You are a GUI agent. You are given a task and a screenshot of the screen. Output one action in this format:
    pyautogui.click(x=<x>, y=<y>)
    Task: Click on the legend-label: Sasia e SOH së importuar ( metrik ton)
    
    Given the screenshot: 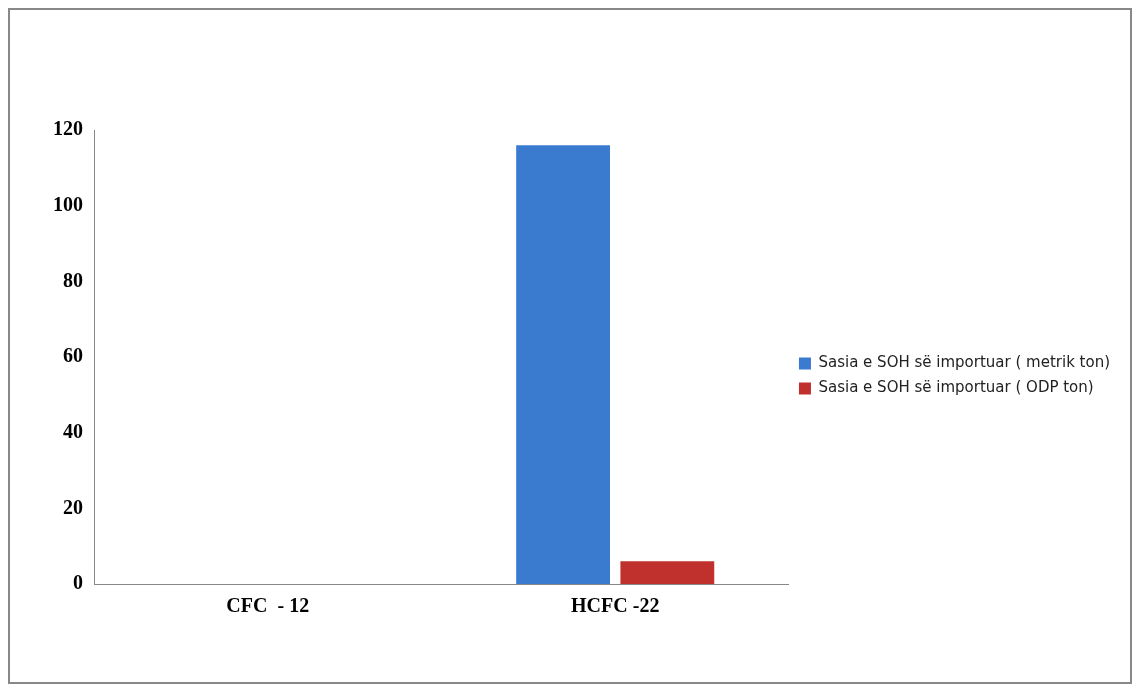 What is the action you would take?
    pyautogui.click(x=964, y=362)
    